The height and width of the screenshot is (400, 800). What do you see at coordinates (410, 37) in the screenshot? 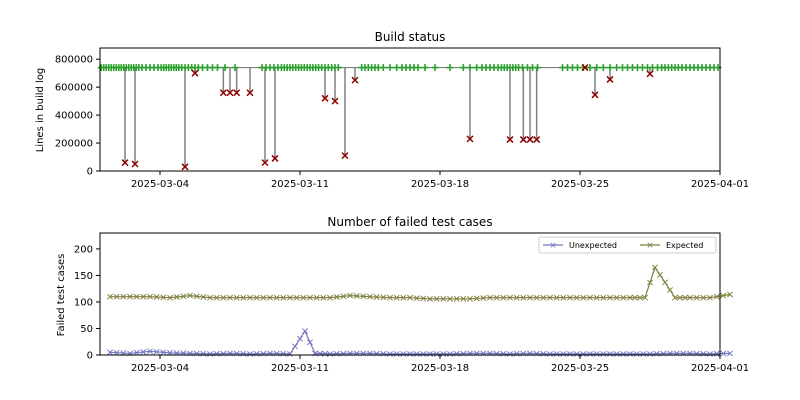
I see `chart-title: Build status` at bounding box center [410, 37].